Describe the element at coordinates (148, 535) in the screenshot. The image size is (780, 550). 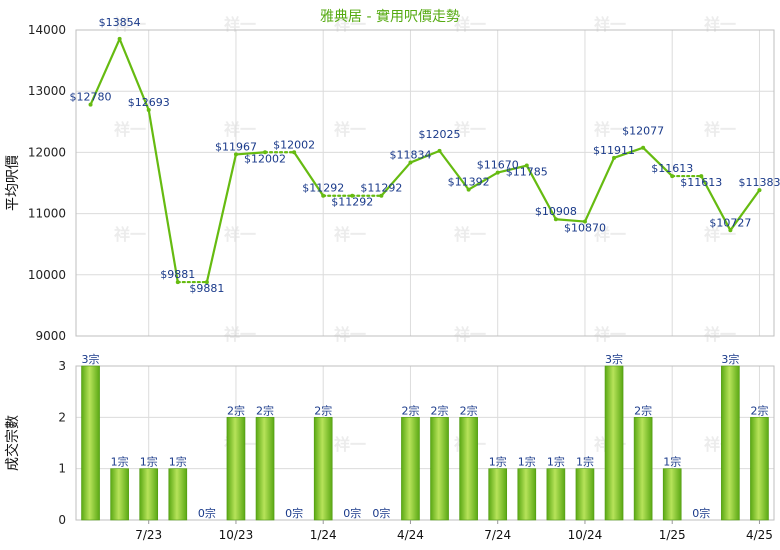
I see `x-tick-label: 7/23` at that location.